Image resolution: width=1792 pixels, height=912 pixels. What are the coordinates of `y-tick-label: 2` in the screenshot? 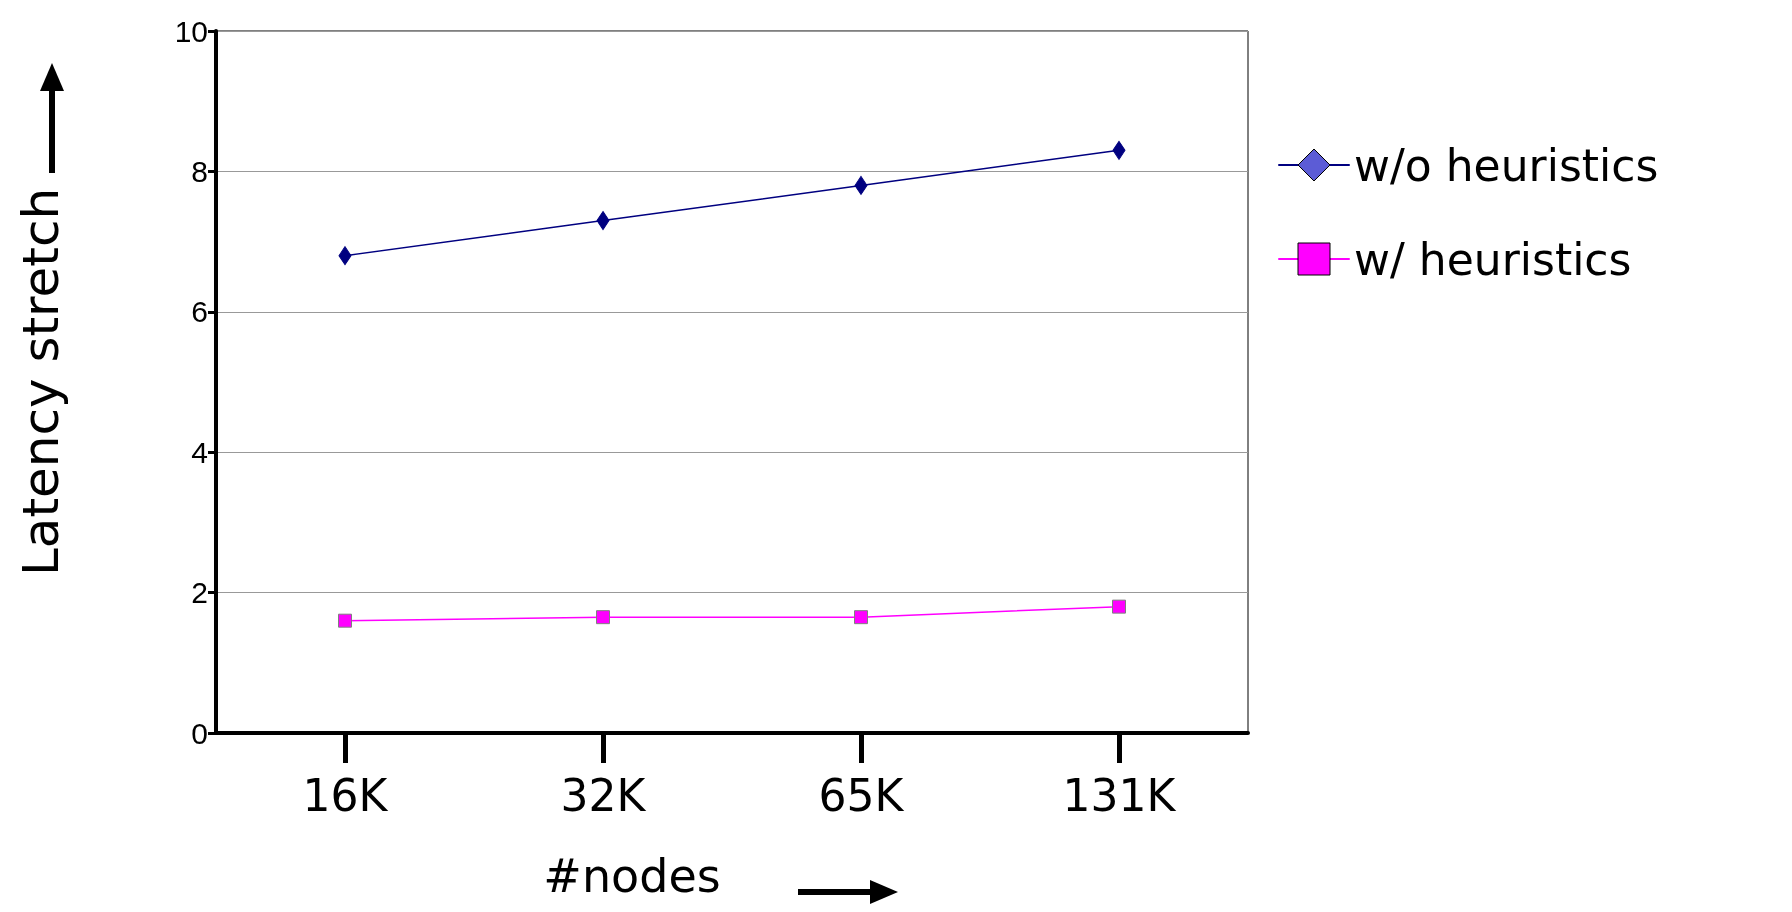 It's located at (199, 593).